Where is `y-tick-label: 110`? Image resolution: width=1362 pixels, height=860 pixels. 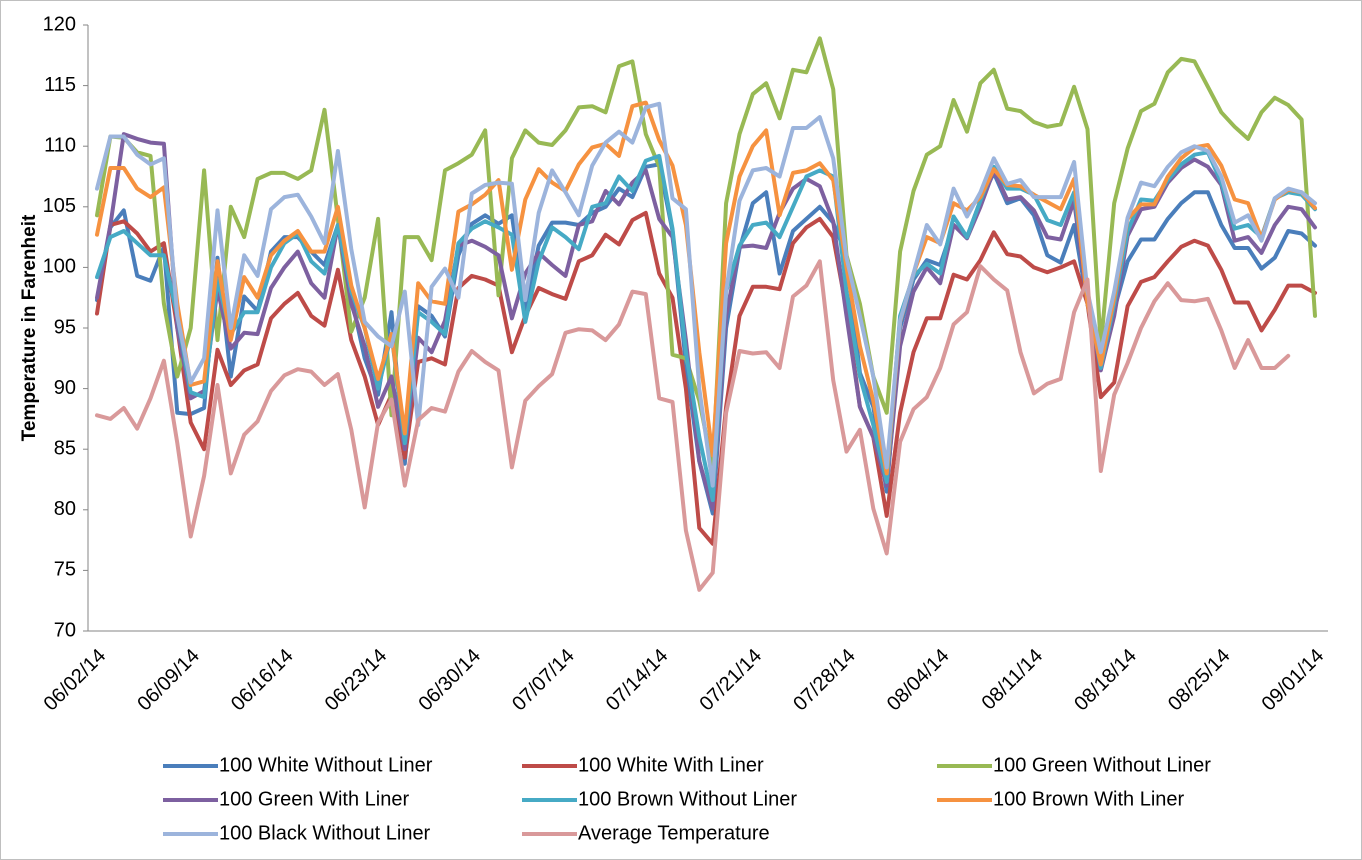 y-tick-label: 110 is located at coordinates (60, 145).